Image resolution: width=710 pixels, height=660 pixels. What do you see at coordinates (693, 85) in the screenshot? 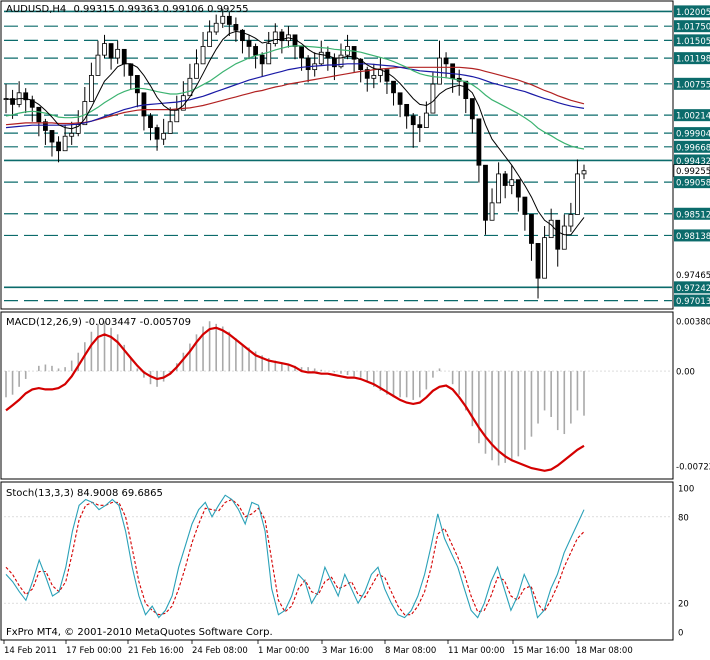
I see `price-tick-label: 1.00755` at bounding box center [693, 85].